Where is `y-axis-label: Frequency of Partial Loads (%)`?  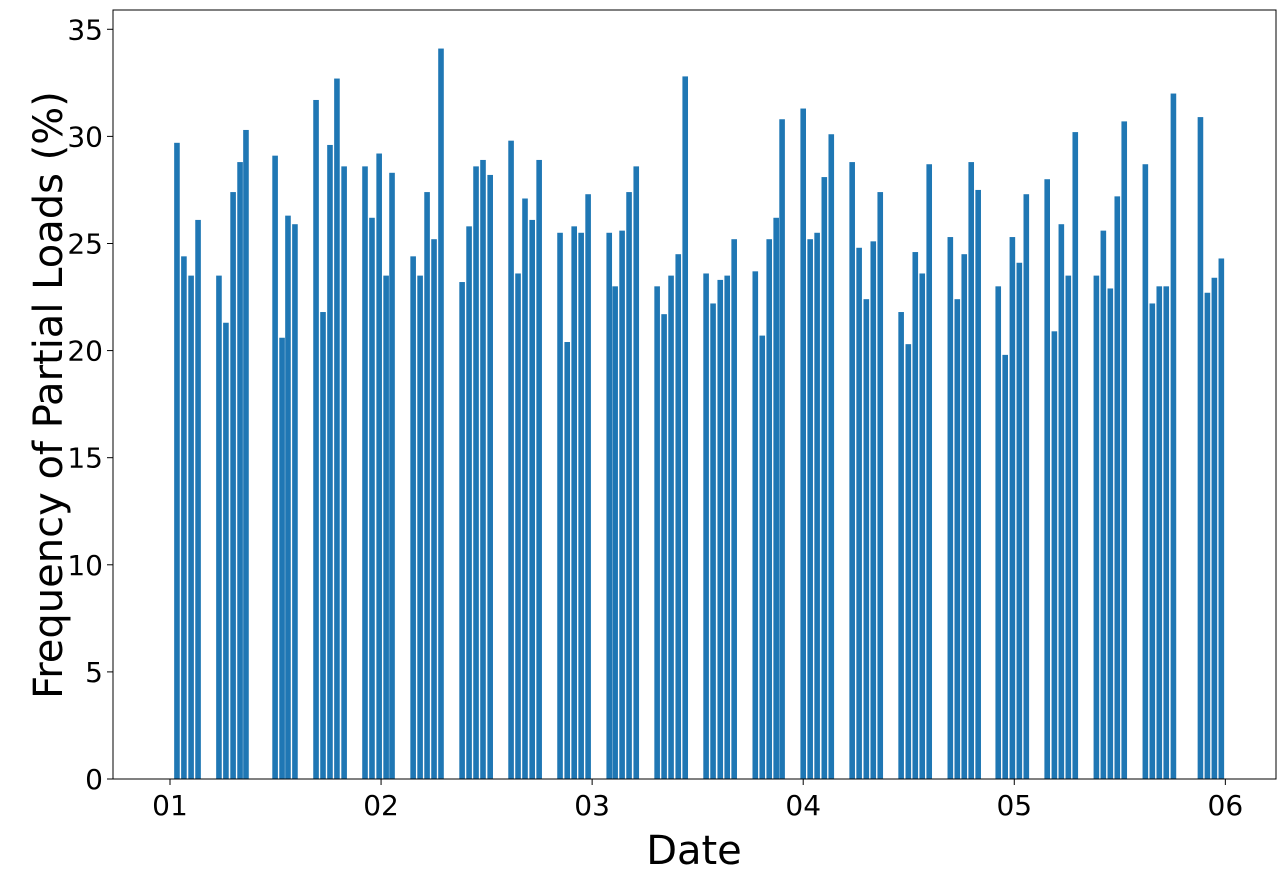
y-axis-label: Frequency of Partial Loads (%) is located at coordinates (49, 395).